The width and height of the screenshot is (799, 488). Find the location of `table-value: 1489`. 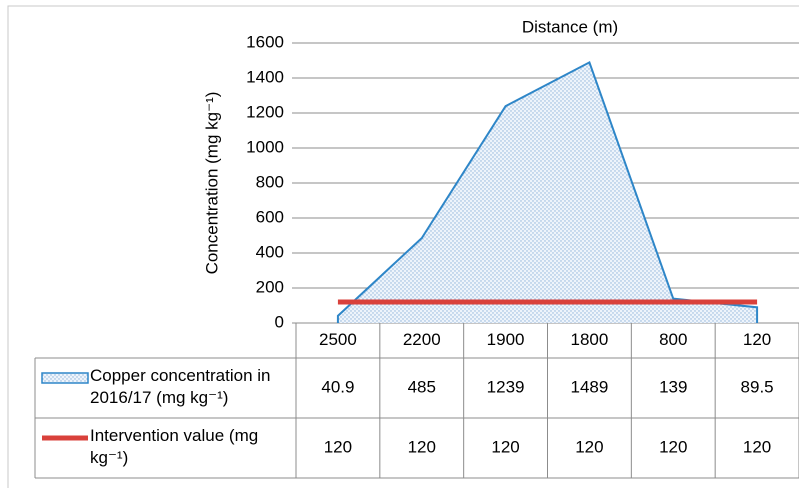

table-value: 1489 is located at coordinates (590, 386).